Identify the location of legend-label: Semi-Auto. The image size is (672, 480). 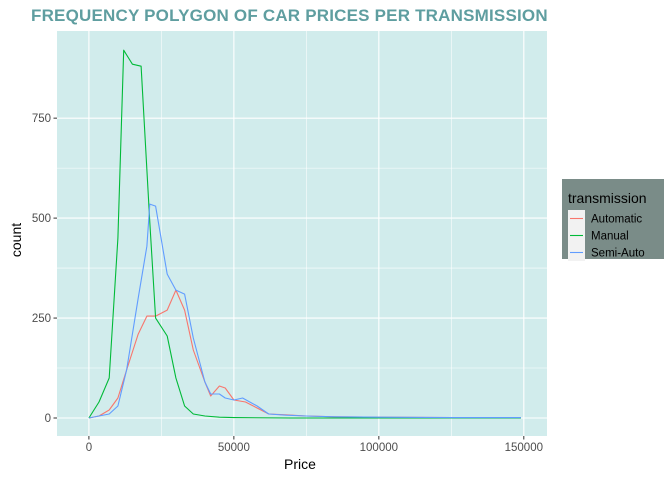
(618, 254).